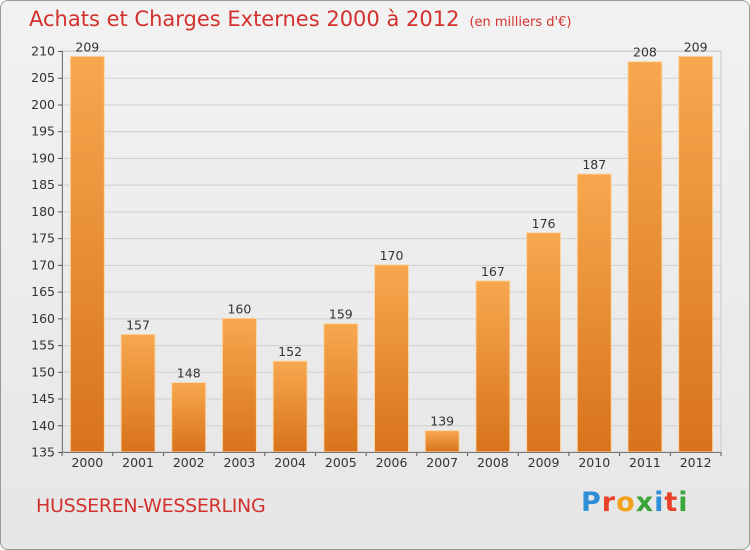 The image size is (750, 550). Describe the element at coordinates (645, 502) in the screenshot. I see `logo-letter: x` at that location.